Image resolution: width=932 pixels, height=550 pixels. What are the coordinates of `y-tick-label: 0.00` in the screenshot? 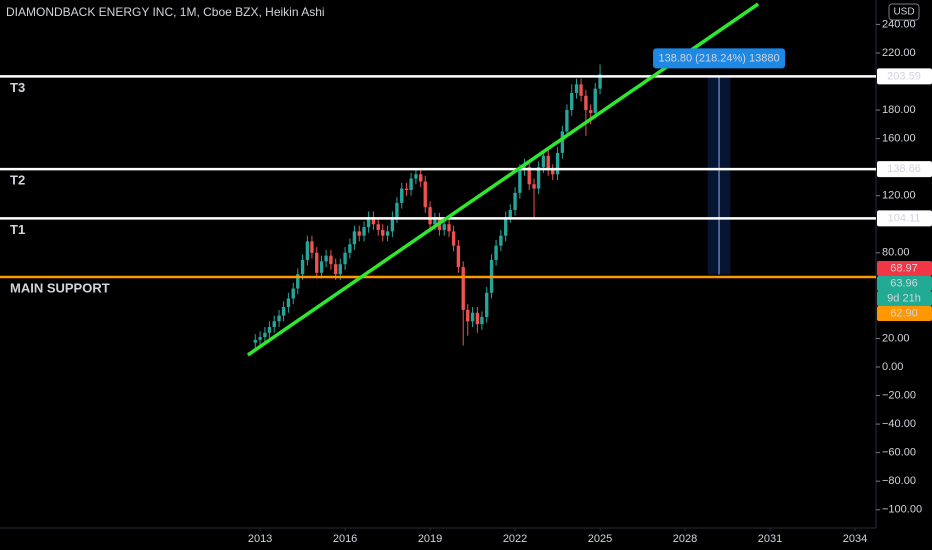 It's located at (892, 367).